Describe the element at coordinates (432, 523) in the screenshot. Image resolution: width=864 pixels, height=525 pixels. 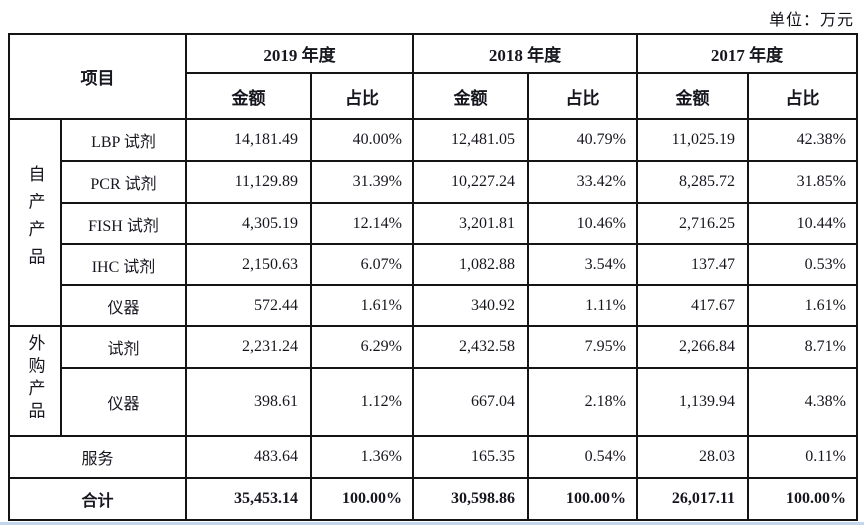
I see `scan-edge-artifact` at that location.